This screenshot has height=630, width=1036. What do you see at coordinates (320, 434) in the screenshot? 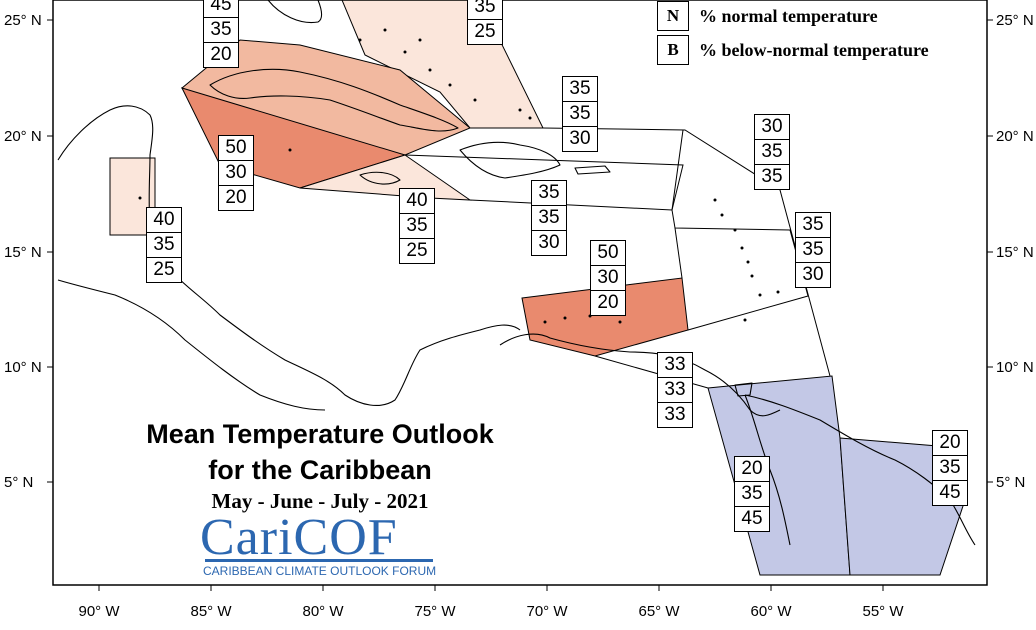
I see `map-title-line1: Mean Temperature Outlook` at bounding box center [320, 434].